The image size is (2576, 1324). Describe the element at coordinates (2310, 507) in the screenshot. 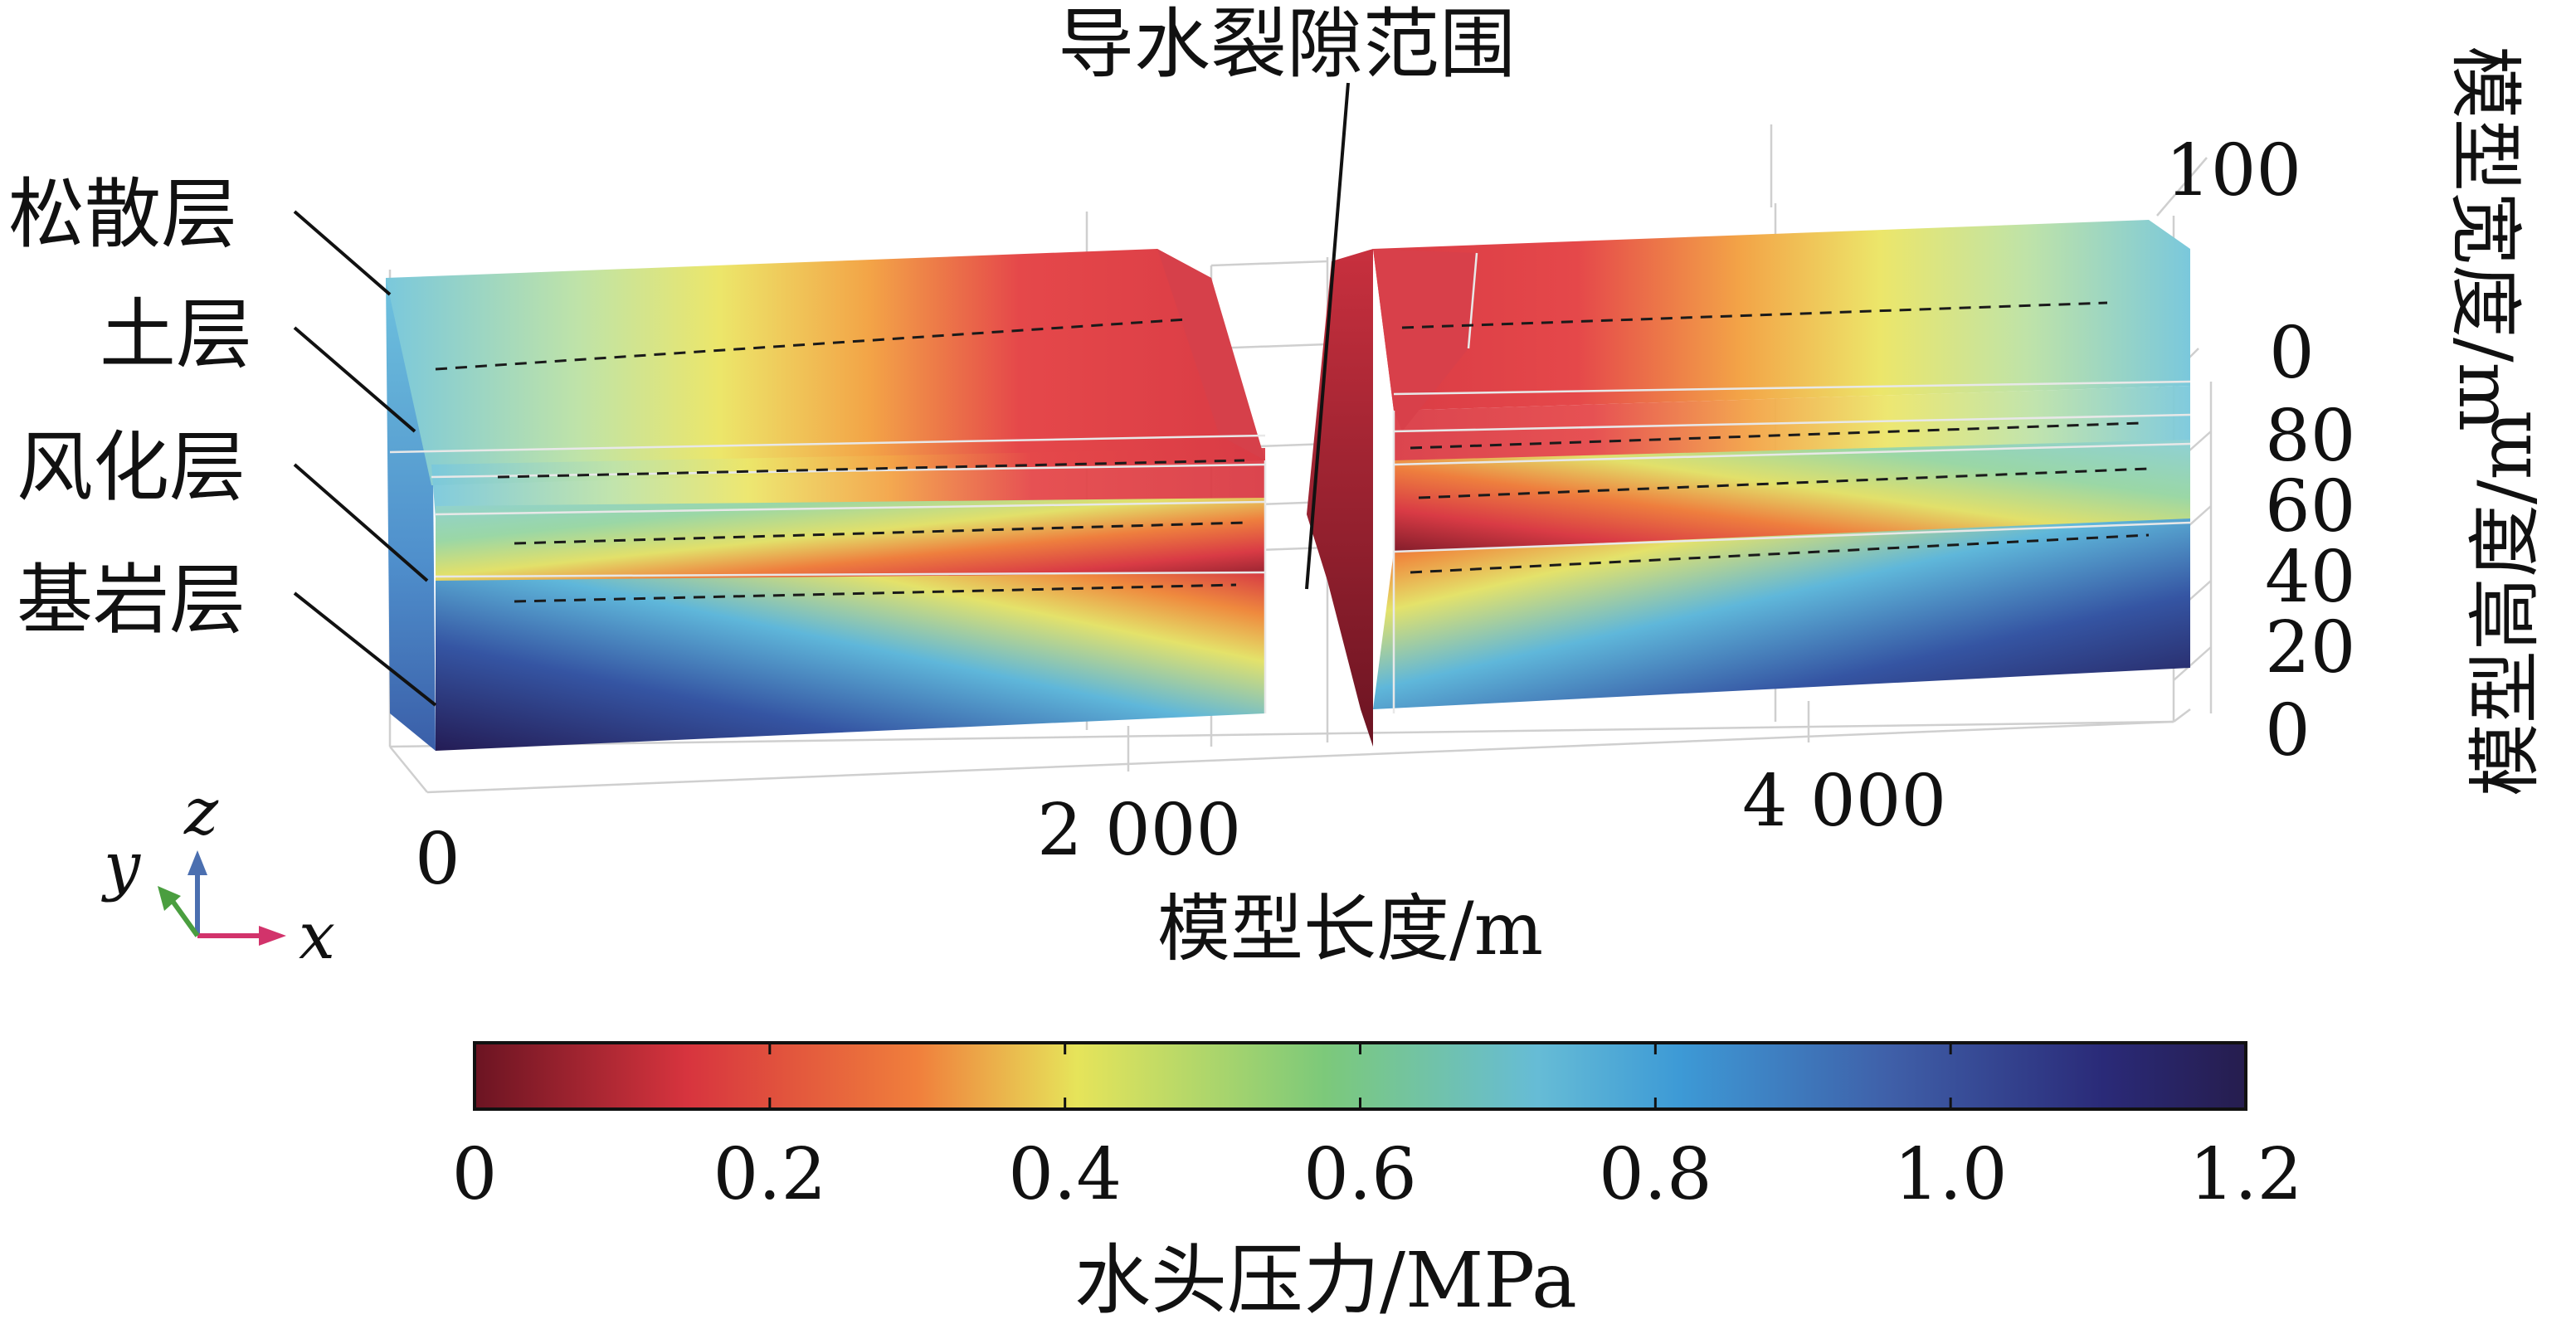

I see `z-tick-60: 60` at that location.